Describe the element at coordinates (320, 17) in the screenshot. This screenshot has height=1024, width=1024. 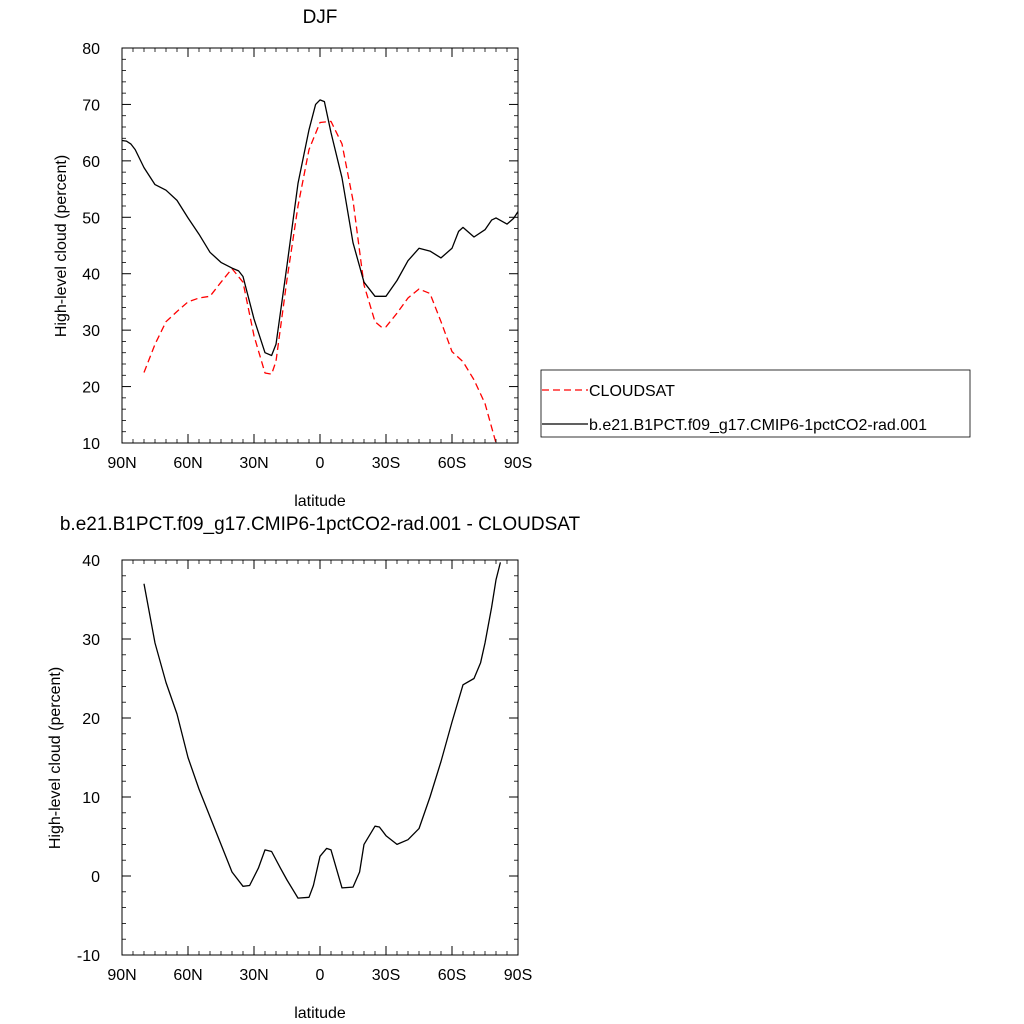
I see `top-chart-title: DJF` at that location.